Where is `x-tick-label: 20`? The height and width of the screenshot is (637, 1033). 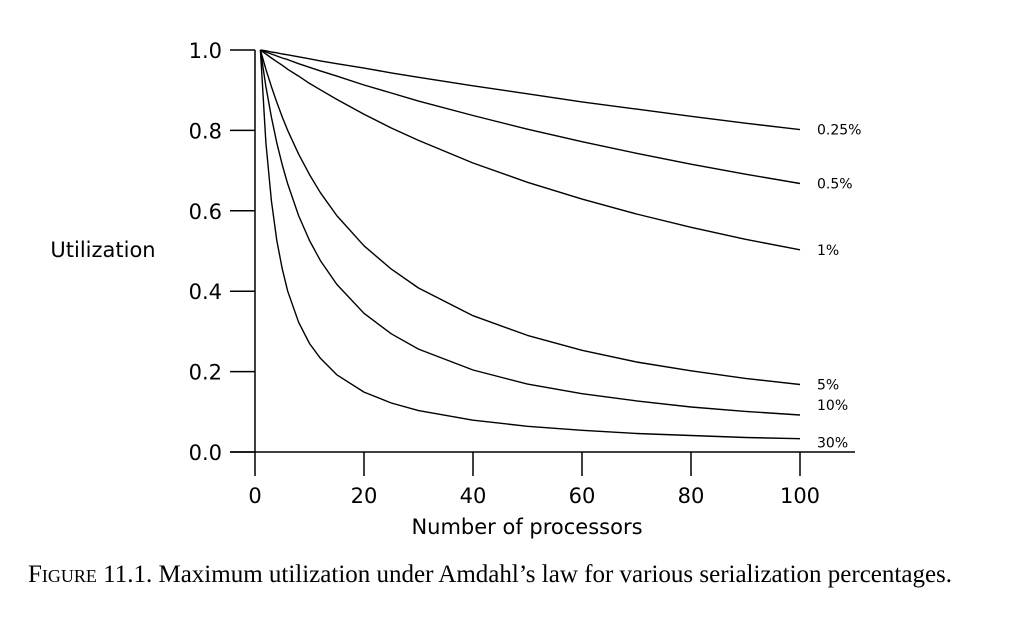
x-tick-label: 20 is located at coordinates (364, 496).